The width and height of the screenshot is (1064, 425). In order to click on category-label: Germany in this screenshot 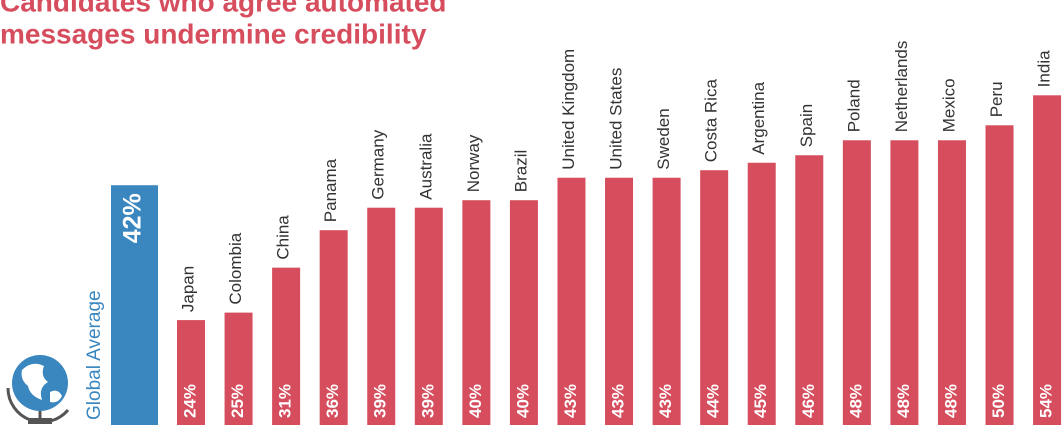, I will do `click(378, 164)`.